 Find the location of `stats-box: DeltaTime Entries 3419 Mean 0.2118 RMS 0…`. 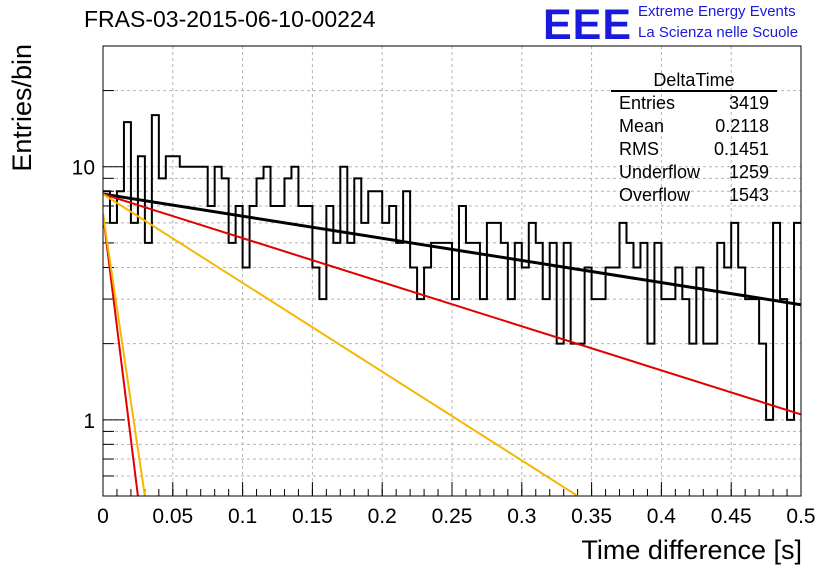

stats-box: DeltaTime Entries 3419 Mean 0.2118 RMS 0… is located at coordinates (694, 138).